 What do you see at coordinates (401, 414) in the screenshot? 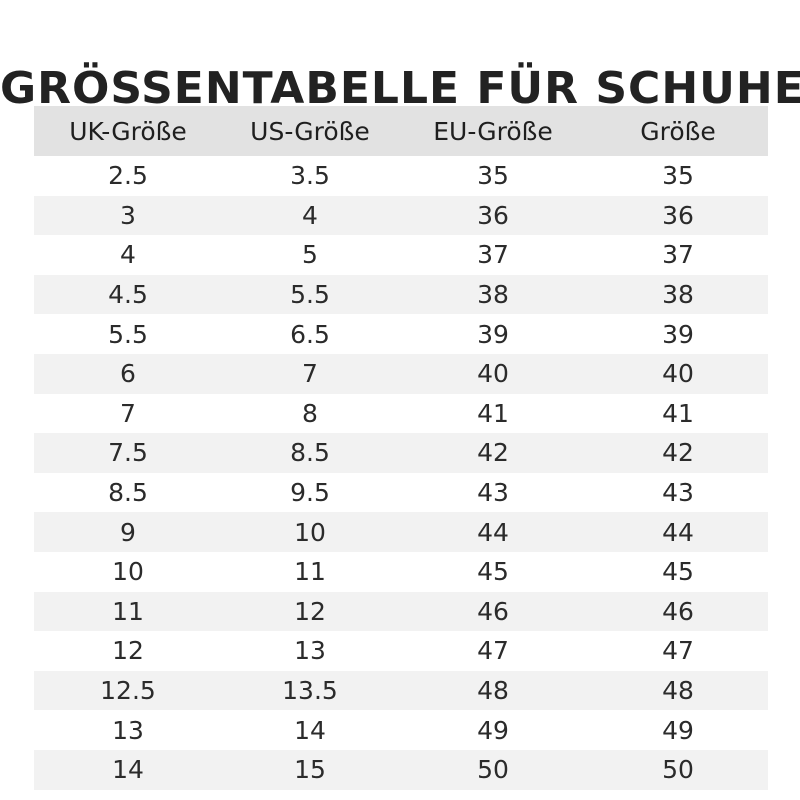
I see `table-row: 7 8 41 41` at bounding box center [401, 414].